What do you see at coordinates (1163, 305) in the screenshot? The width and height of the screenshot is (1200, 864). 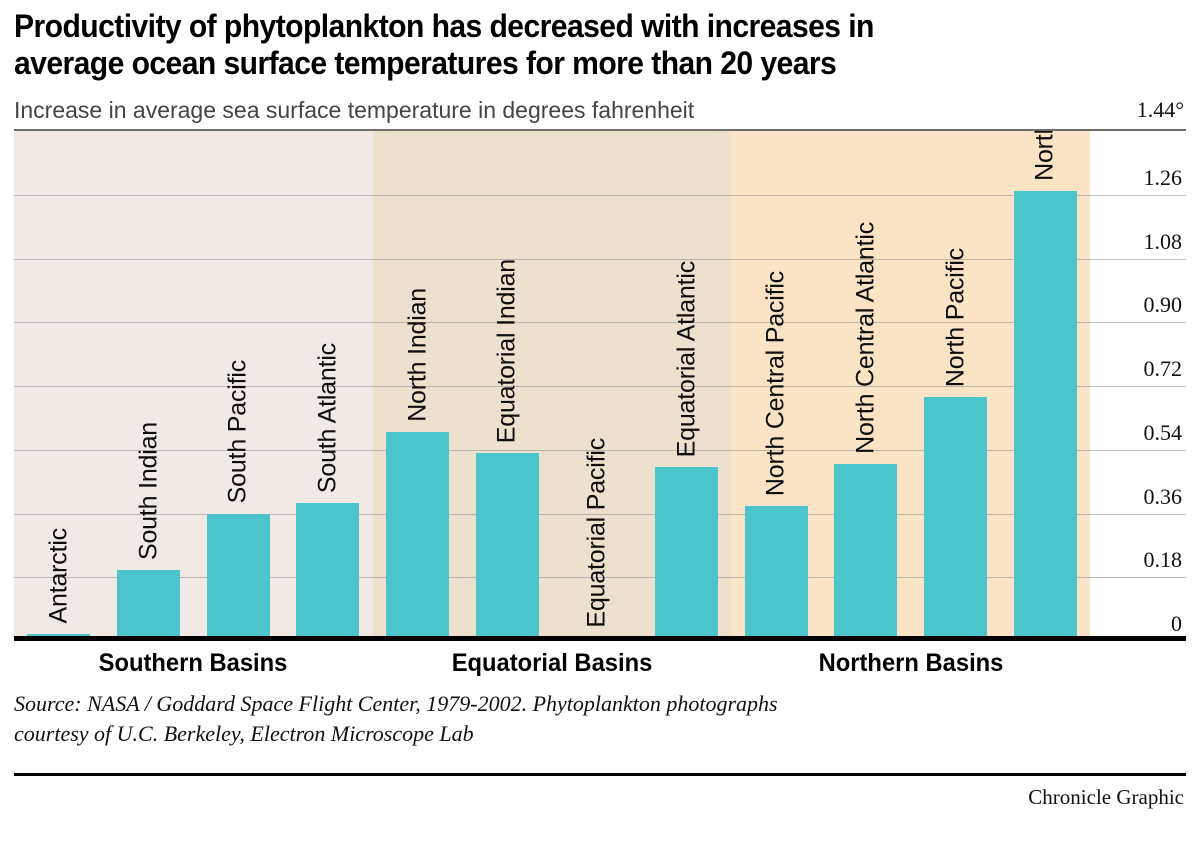 I see `y-axis-tick-label: 0.90` at bounding box center [1163, 305].